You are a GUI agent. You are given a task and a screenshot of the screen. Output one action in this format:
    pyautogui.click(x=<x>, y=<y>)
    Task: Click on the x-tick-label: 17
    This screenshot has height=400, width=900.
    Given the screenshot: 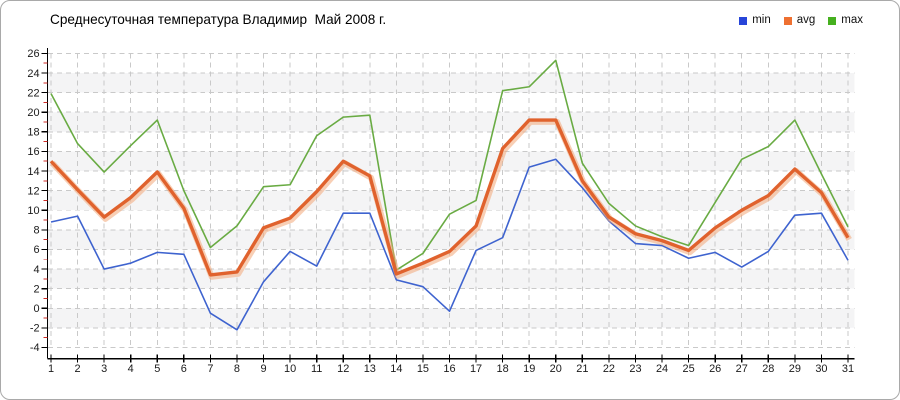 What is the action you would take?
    pyautogui.click(x=476, y=369)
    